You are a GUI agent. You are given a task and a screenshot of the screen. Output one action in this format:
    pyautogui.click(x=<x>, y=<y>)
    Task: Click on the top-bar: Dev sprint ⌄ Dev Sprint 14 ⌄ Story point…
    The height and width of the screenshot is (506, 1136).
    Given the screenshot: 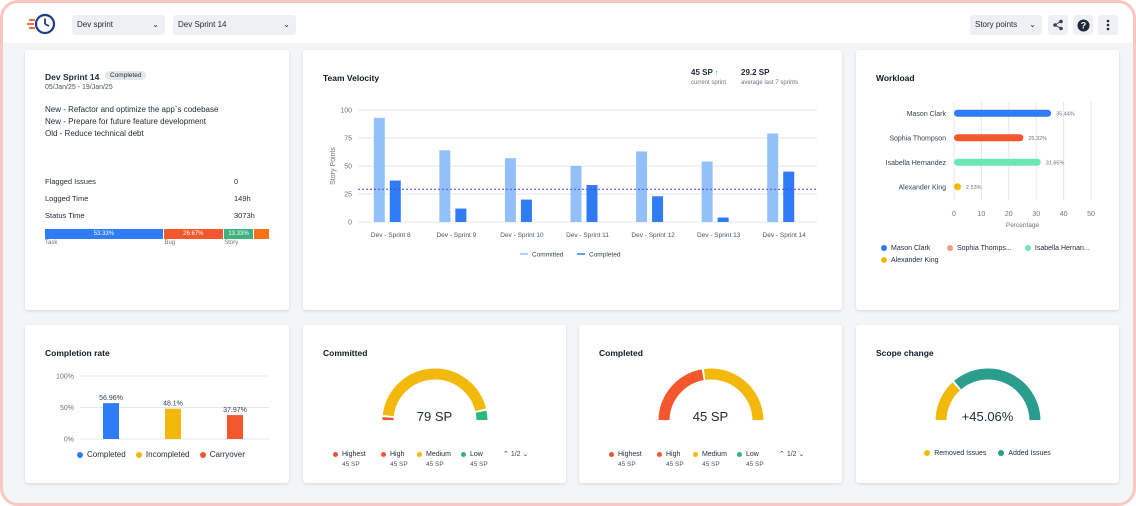 What is the action you would take?
    pyautogui.click(x=568, y=23)
    